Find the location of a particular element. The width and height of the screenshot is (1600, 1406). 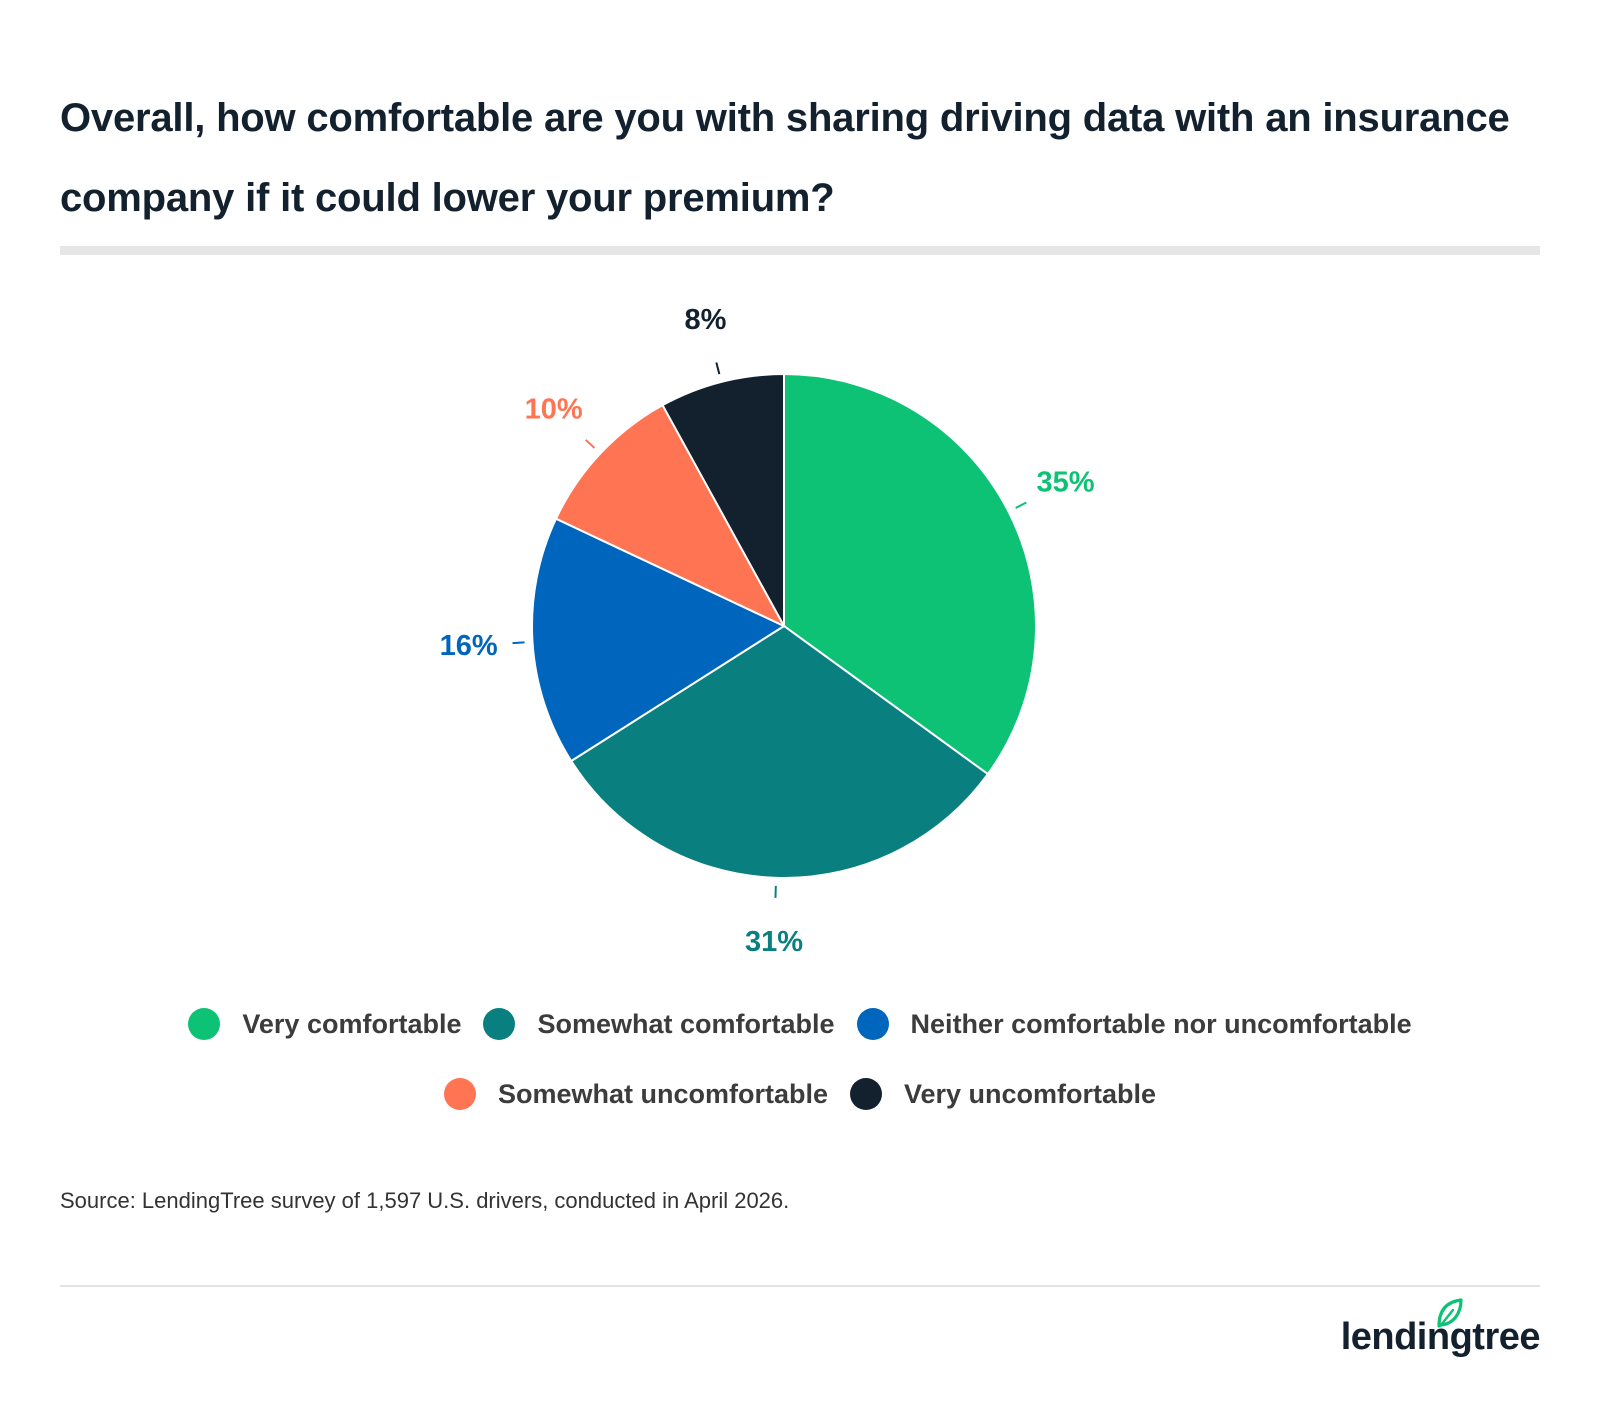

legend-label: Very uncomfortable is located at coordinates (1030, 1093).